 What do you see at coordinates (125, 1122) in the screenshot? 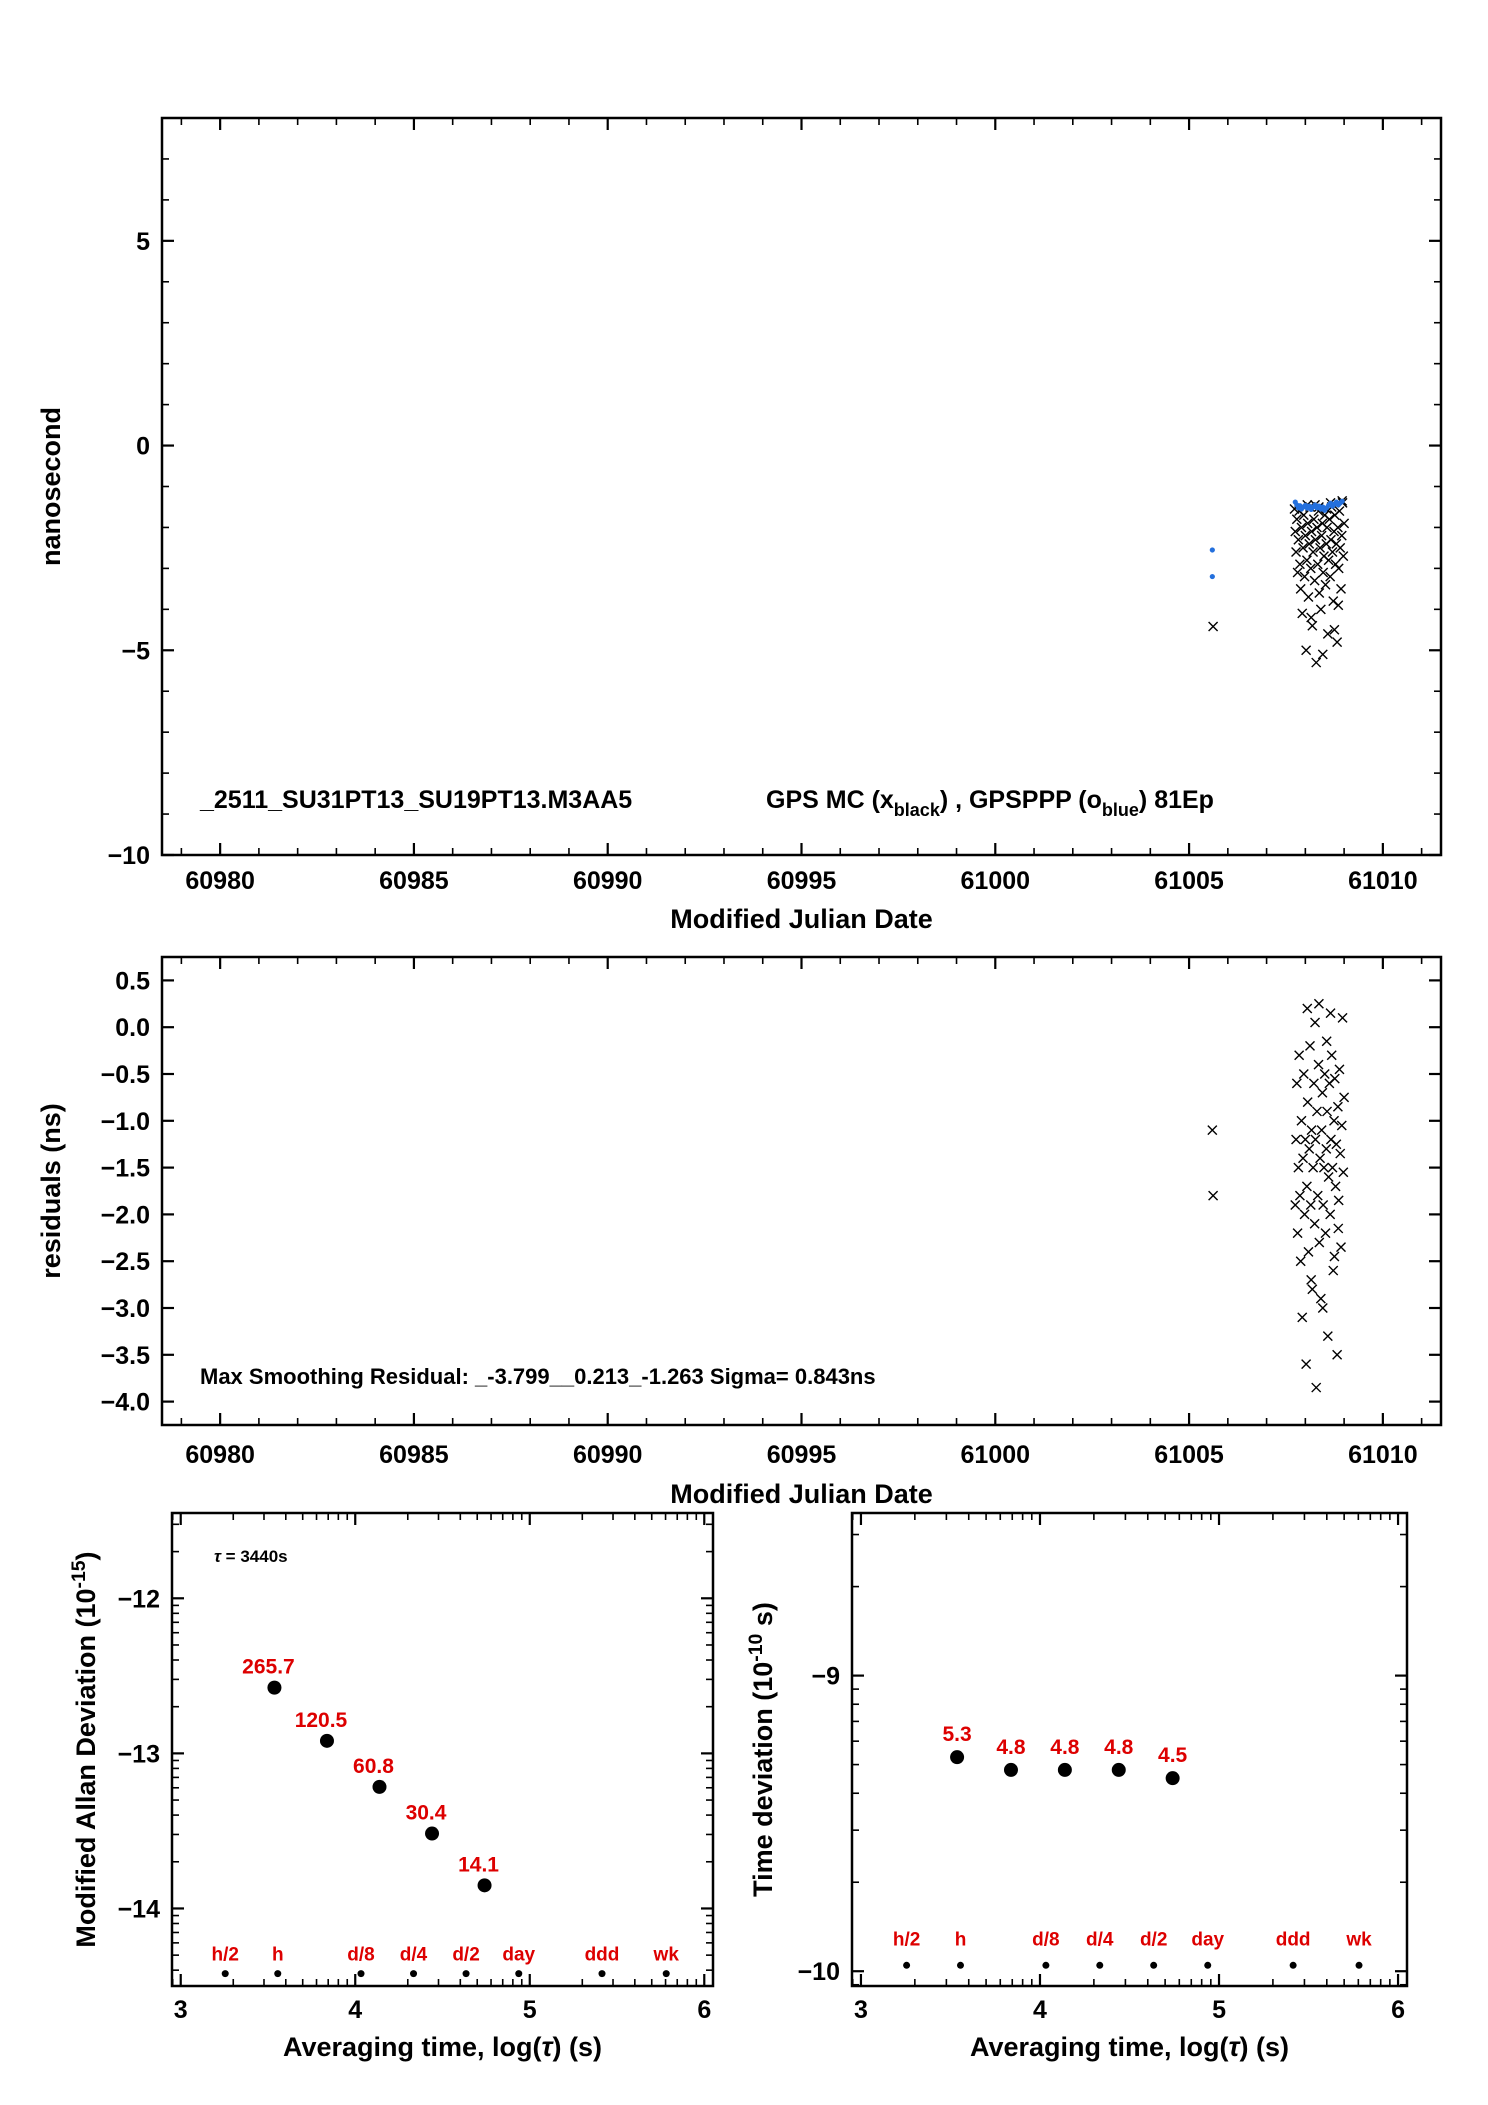
I see `y-tick-label: −1.0` at bounding box center [125, 1122].